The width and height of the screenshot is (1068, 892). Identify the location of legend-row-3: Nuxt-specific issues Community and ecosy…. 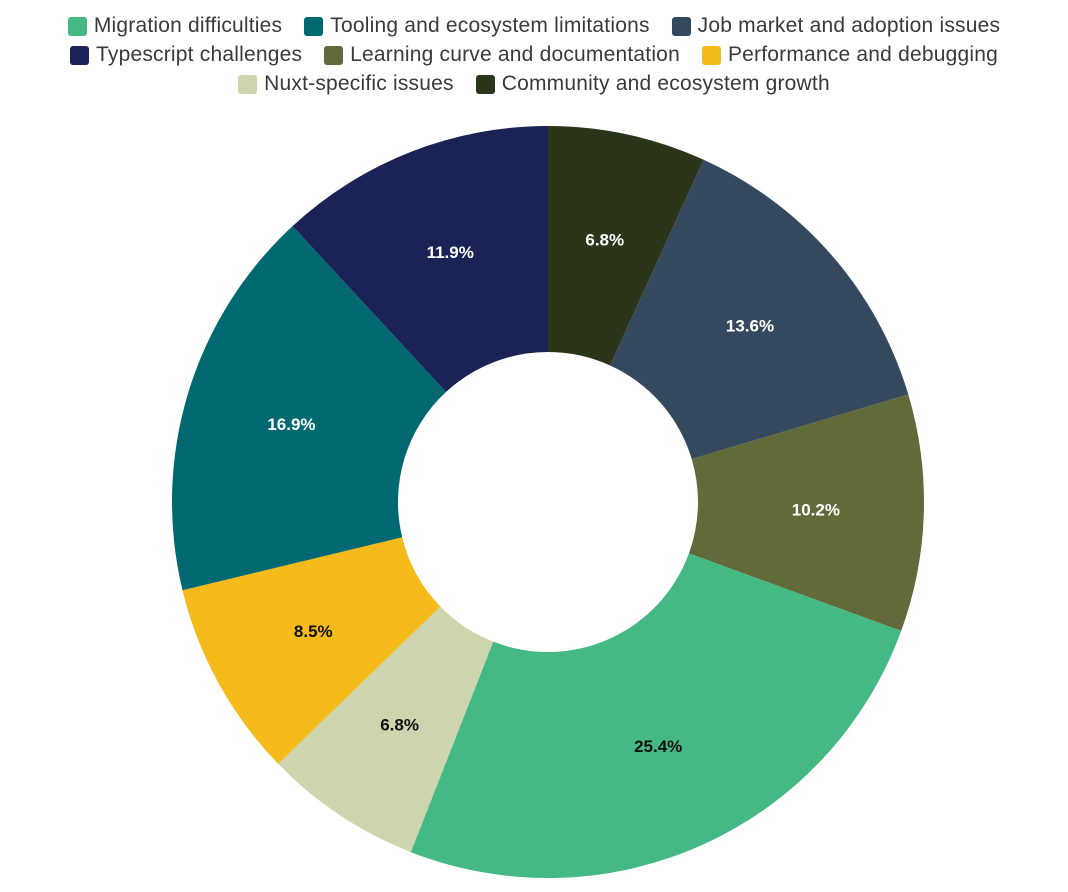
(534, 84).